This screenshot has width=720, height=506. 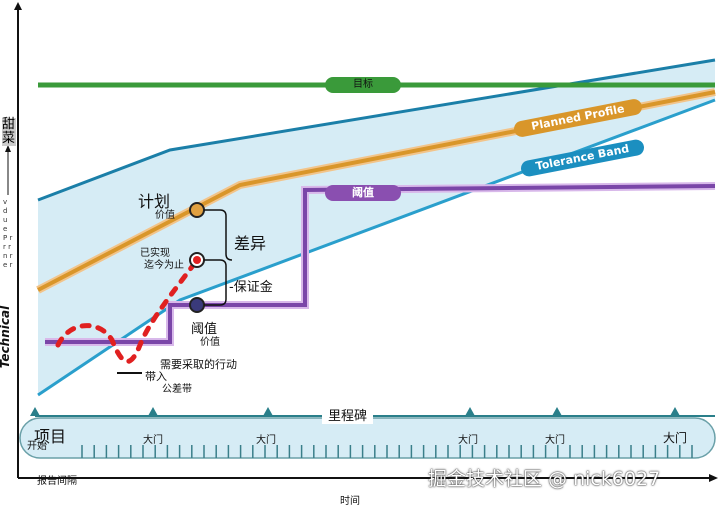 I want to click on variance-bracket, so click(x=218, y=257).